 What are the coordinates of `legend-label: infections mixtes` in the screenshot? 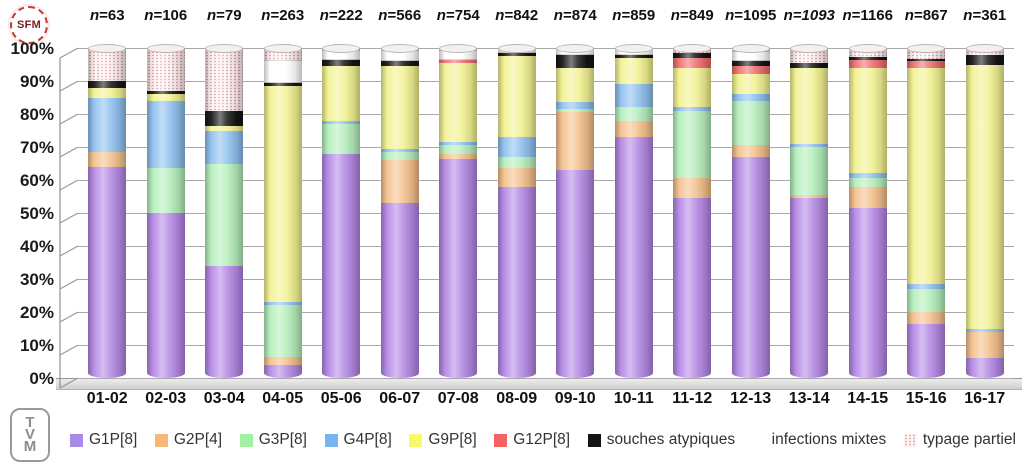 It's located at (829, 439).